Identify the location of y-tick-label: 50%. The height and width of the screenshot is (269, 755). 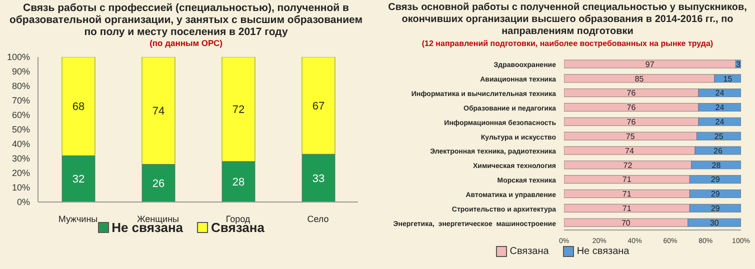
(21, 129).